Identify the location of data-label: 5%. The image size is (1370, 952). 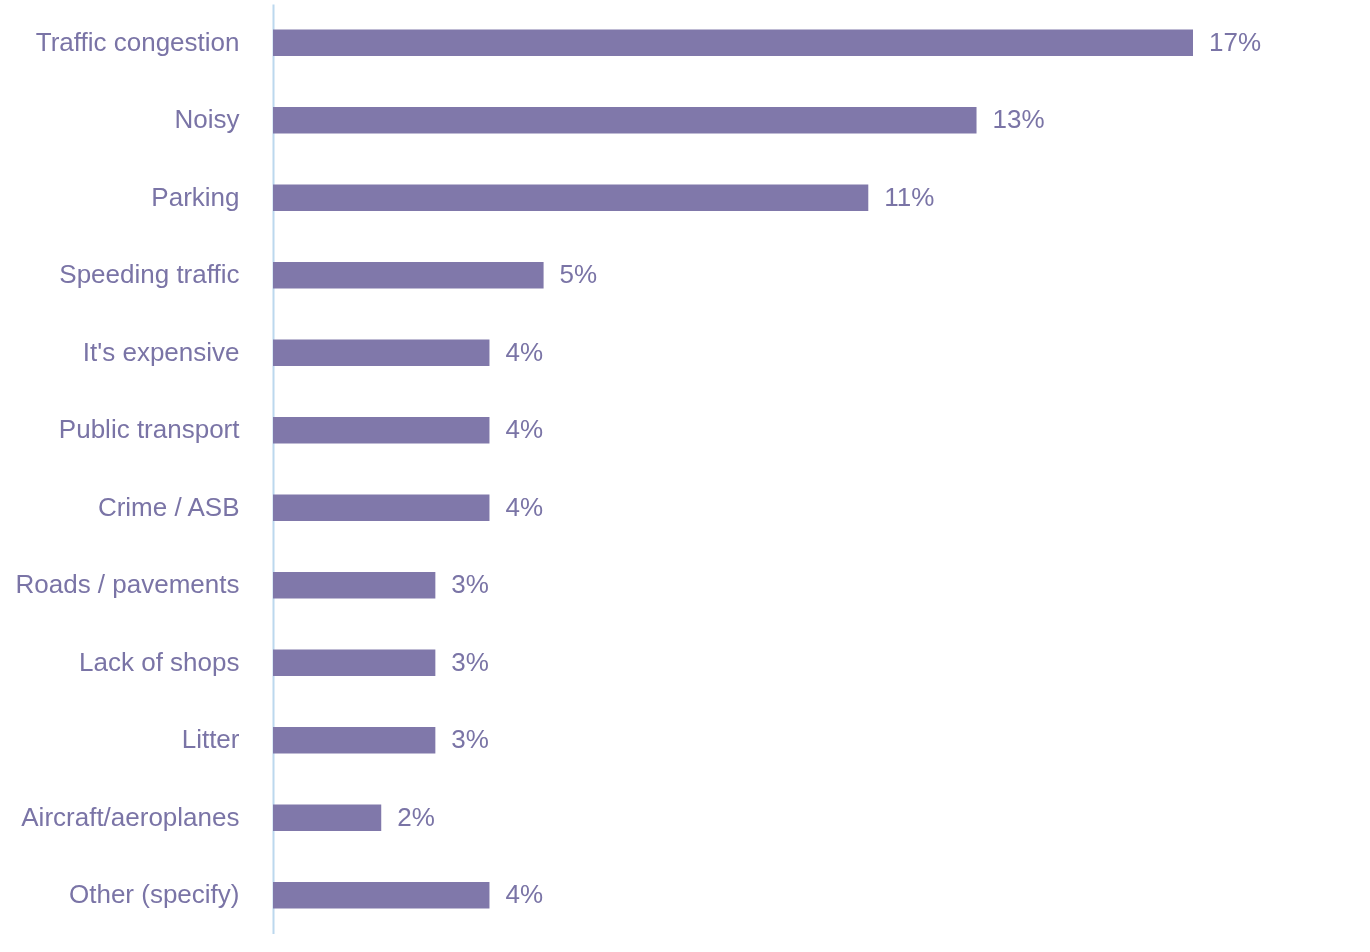
(578, 274).